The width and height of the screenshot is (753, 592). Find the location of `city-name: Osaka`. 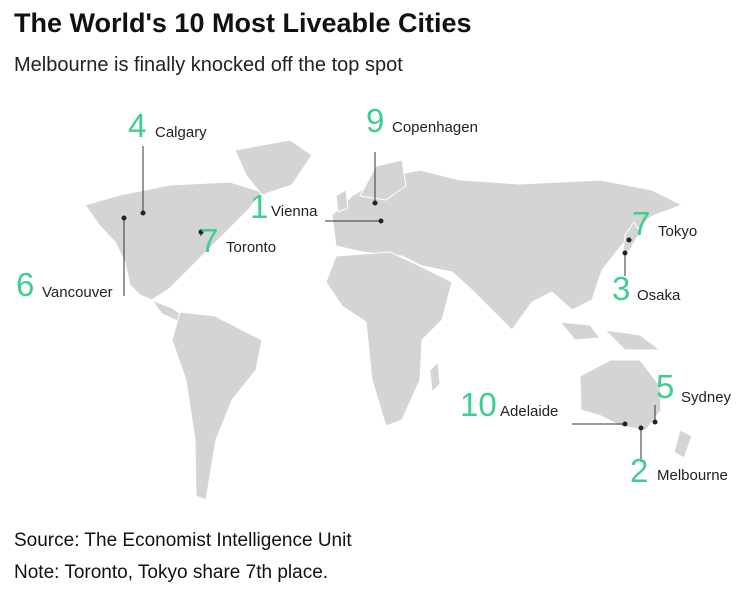

city-name: Osaka is located at coordinates (659, 295).